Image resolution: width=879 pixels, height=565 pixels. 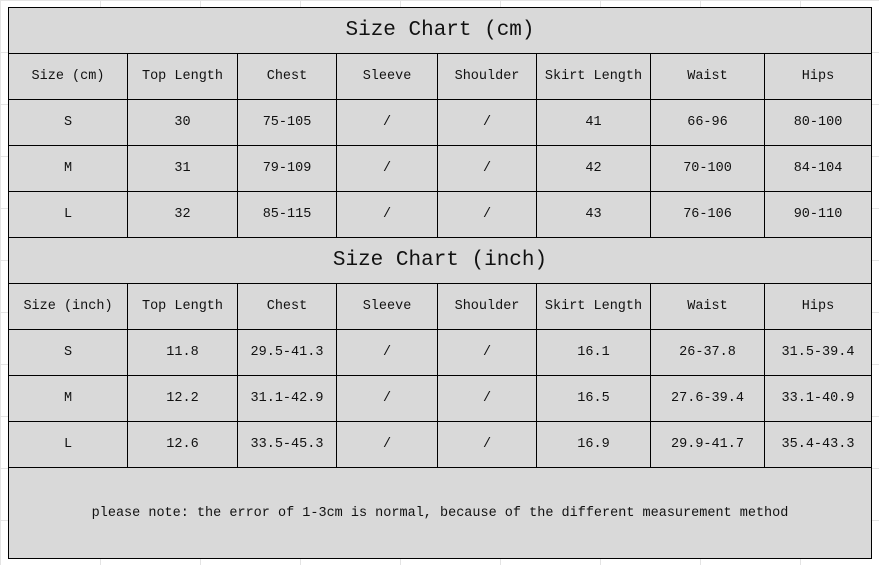 I want to click on table-cell: 11.8, so click(x=182, y=352).